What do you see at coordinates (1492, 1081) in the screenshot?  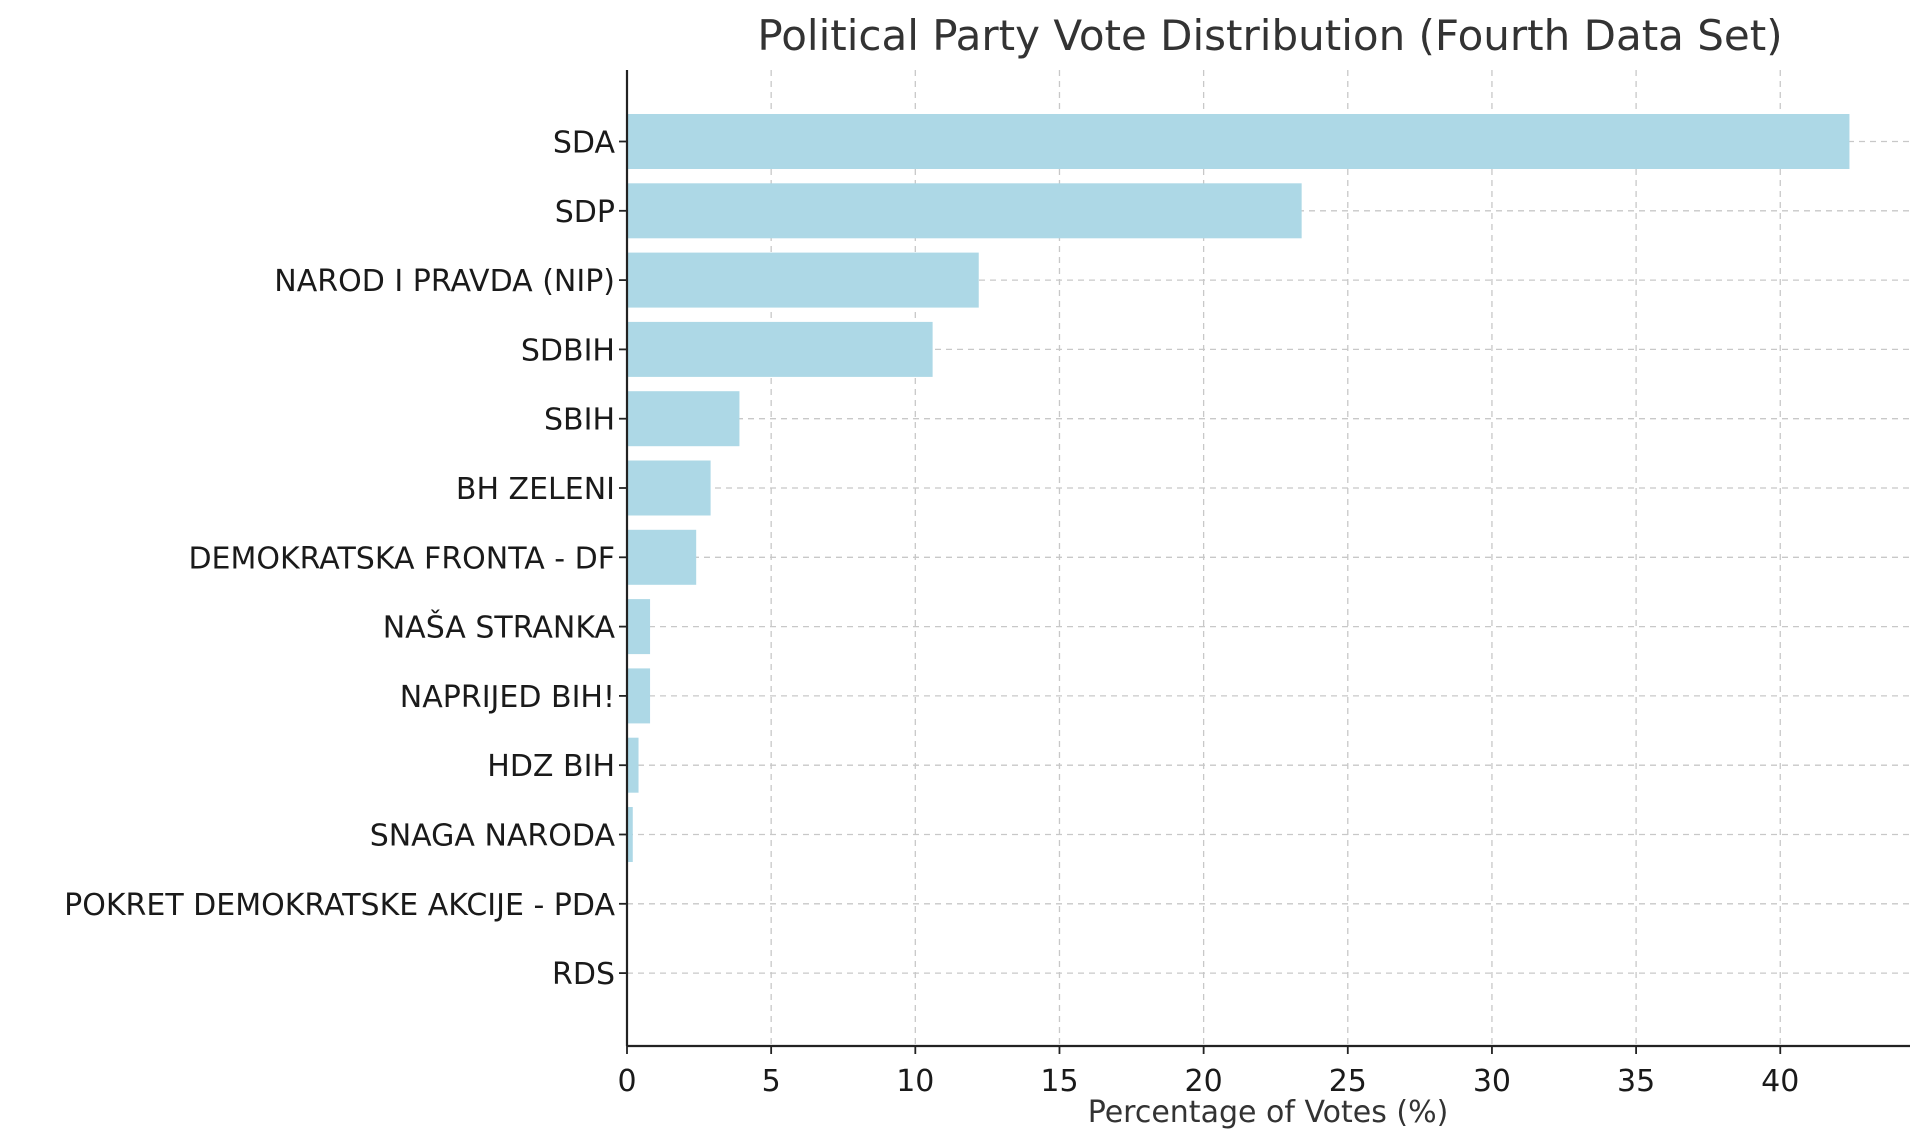 I see `x-tick-label: 30` at bounding box center [1492, 1081].